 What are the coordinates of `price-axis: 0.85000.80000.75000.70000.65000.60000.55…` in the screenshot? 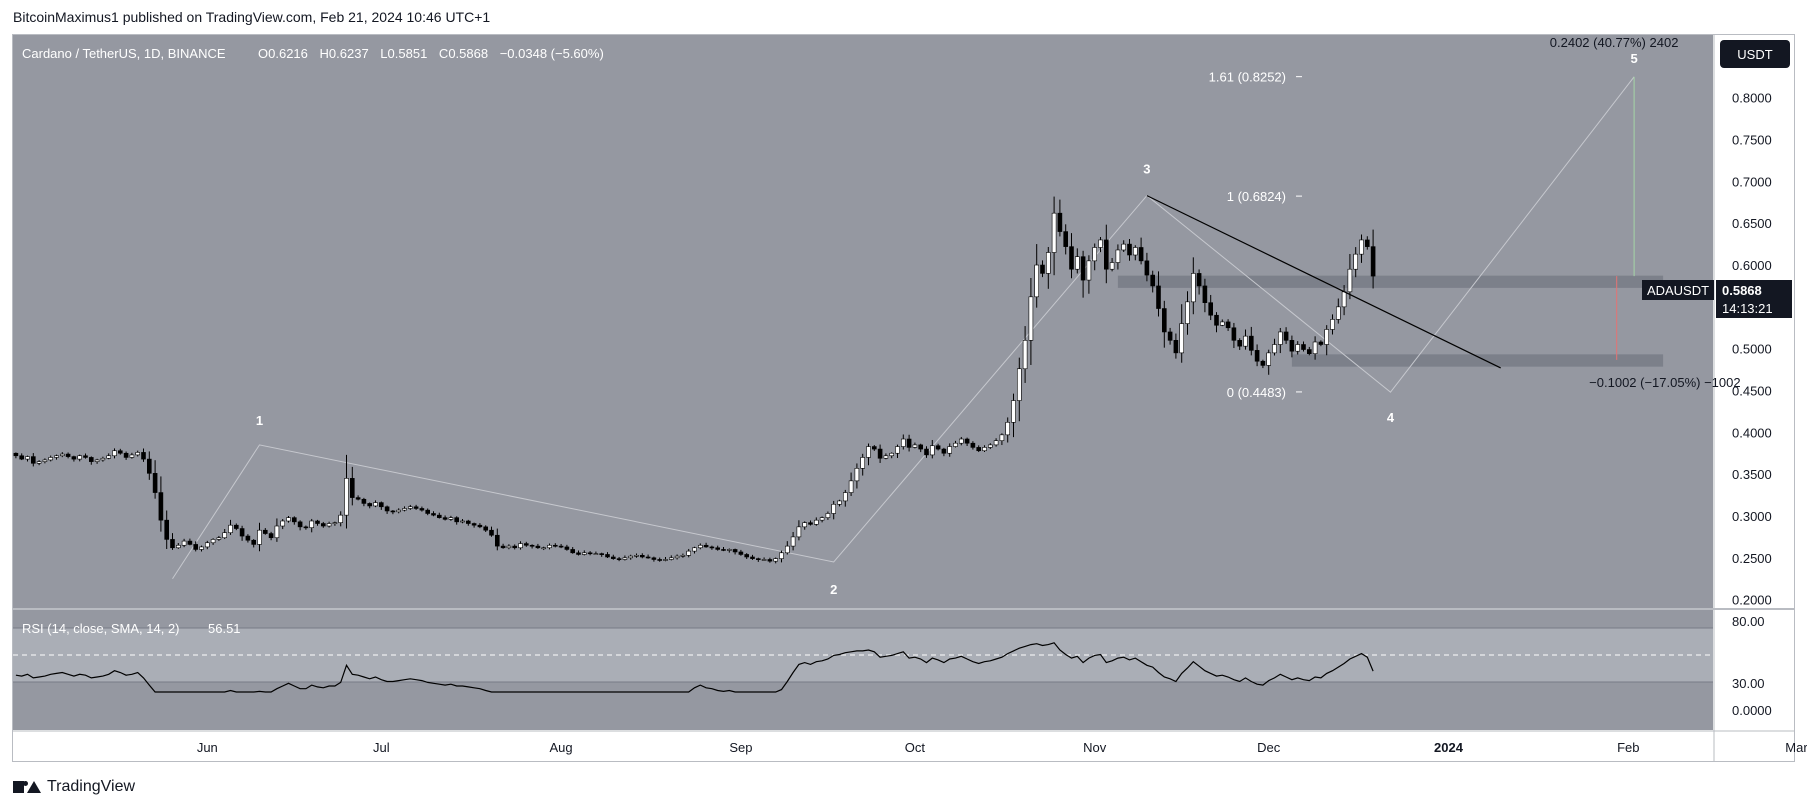 It's located at (1752, 328).